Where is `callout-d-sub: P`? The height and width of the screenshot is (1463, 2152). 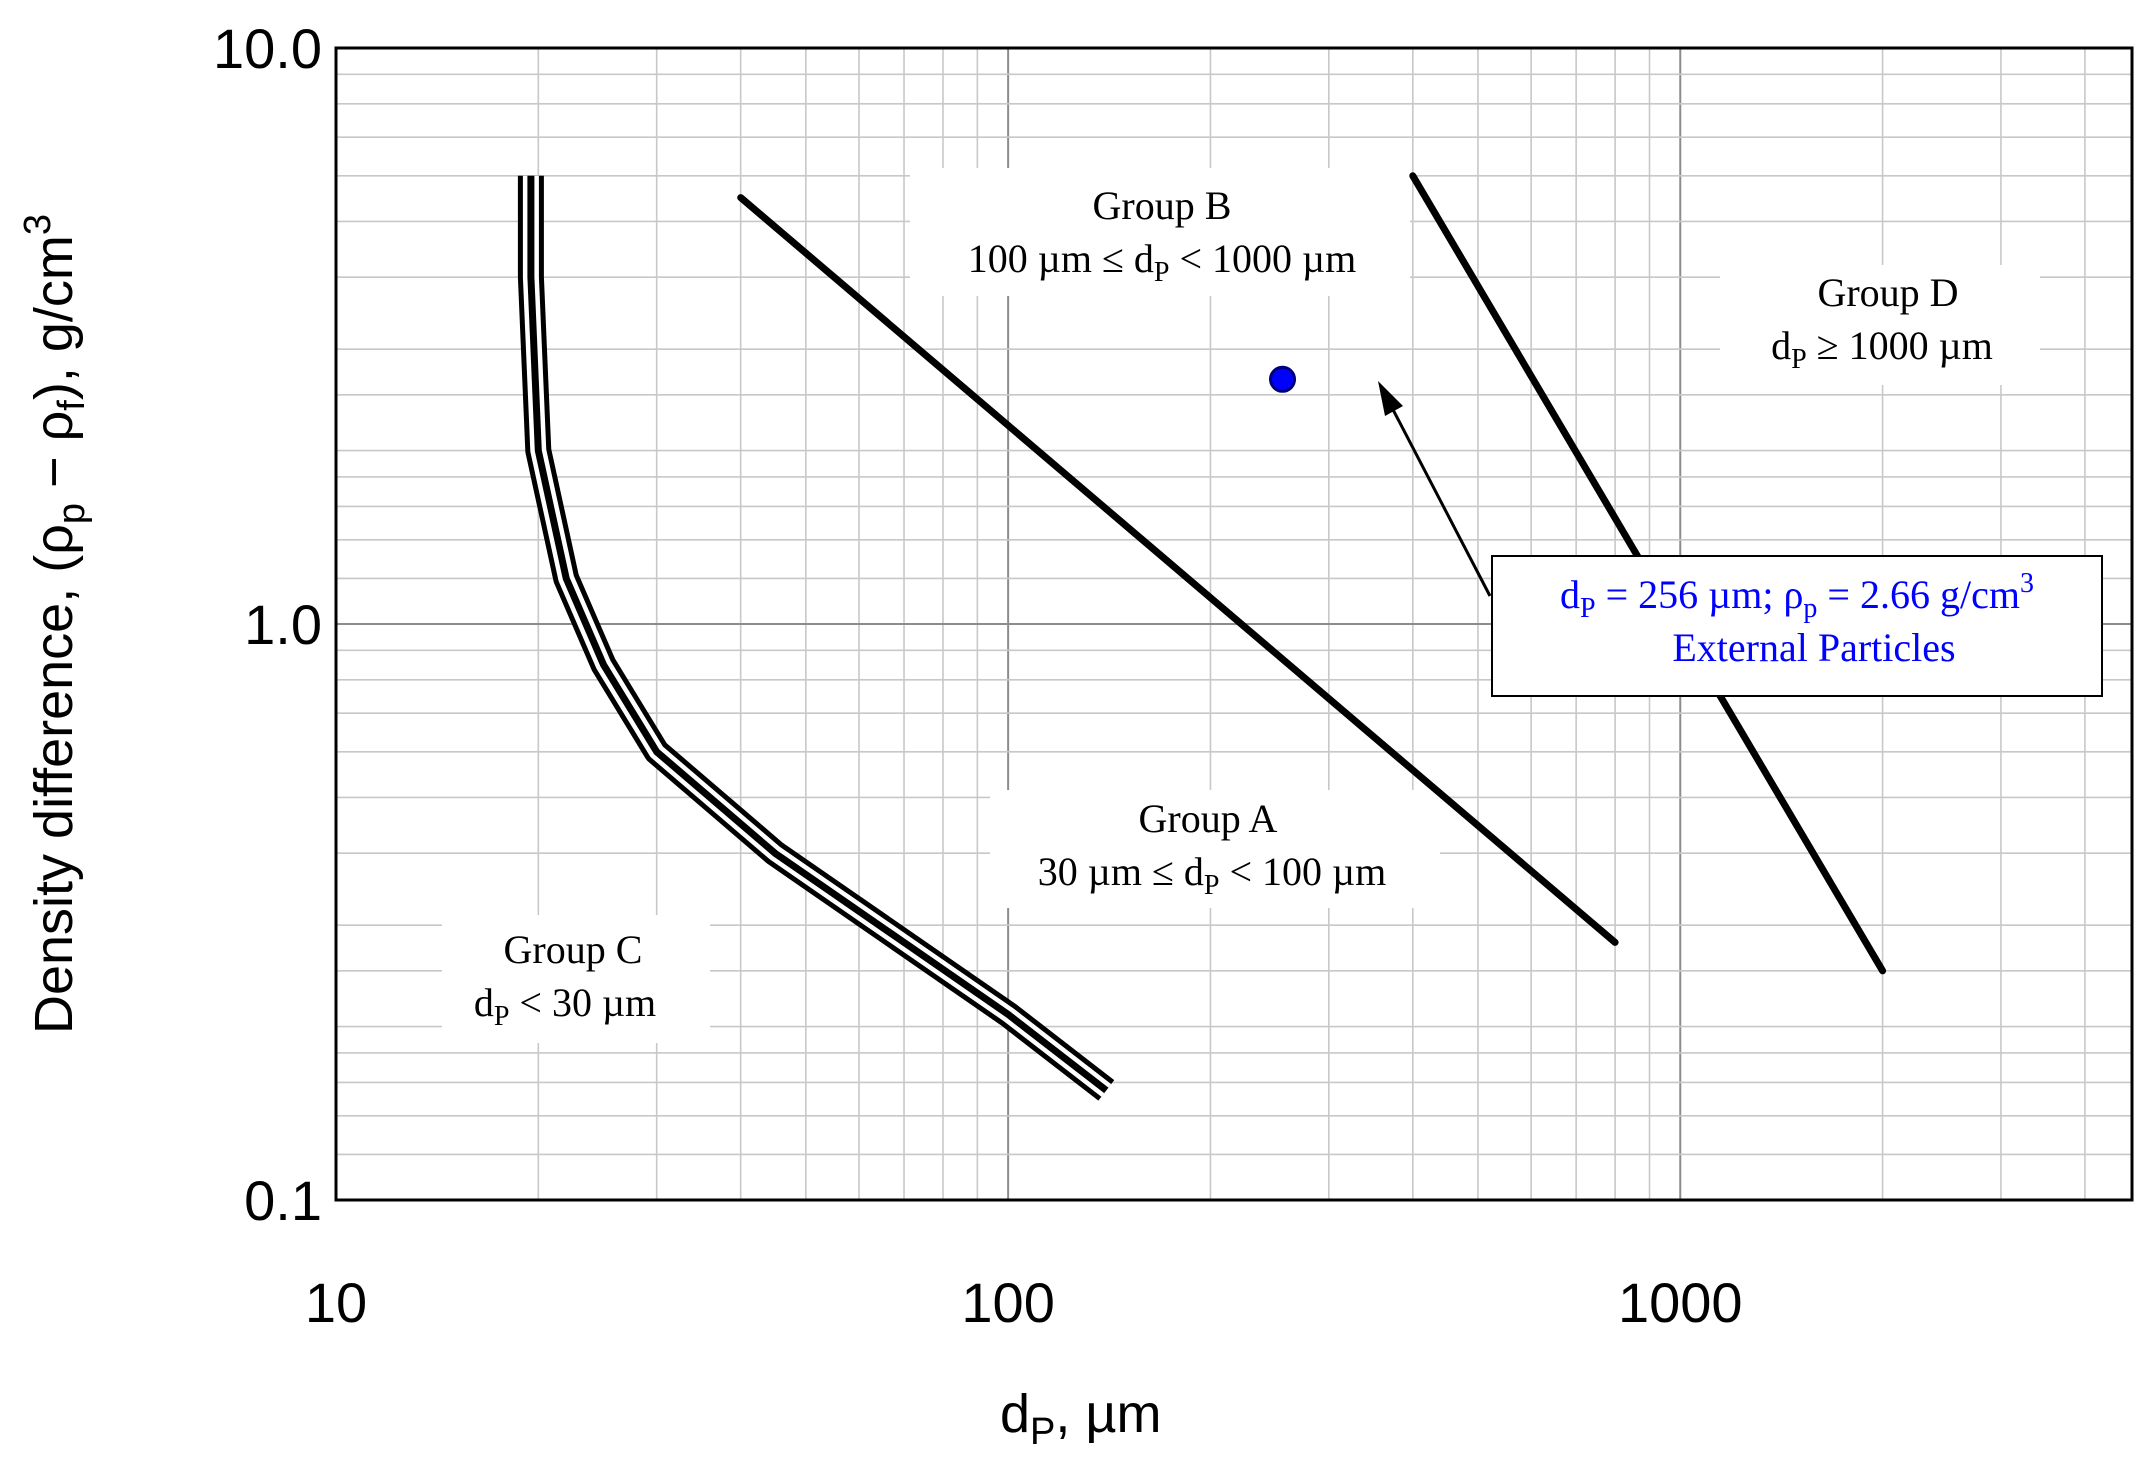 callout-d-sub: P is located at coordinates (1588, 608).